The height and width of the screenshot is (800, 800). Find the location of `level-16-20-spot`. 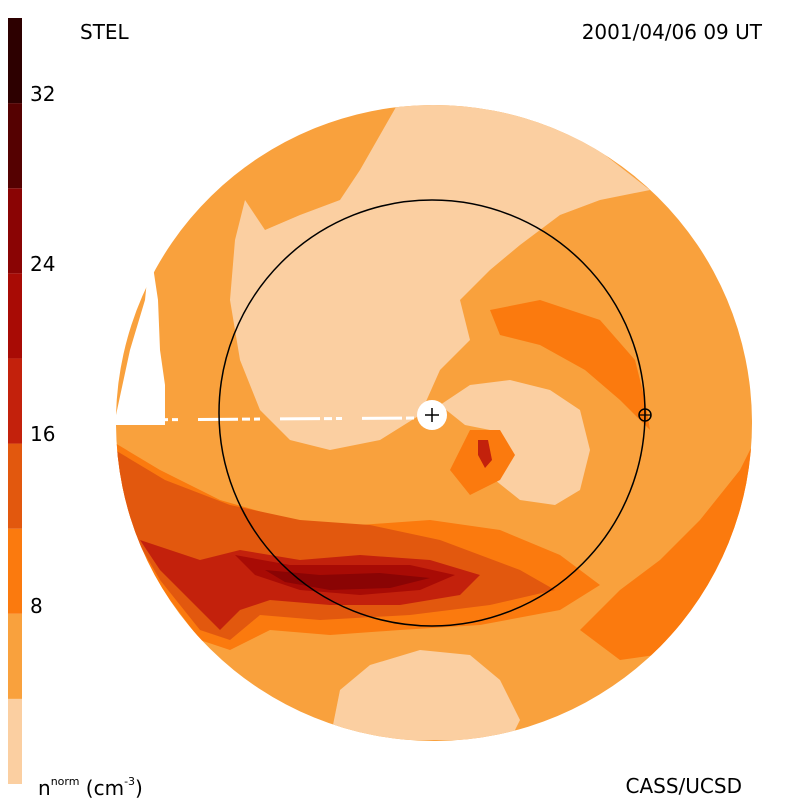

level-16-20-spot is located at coordinates (485, 454).